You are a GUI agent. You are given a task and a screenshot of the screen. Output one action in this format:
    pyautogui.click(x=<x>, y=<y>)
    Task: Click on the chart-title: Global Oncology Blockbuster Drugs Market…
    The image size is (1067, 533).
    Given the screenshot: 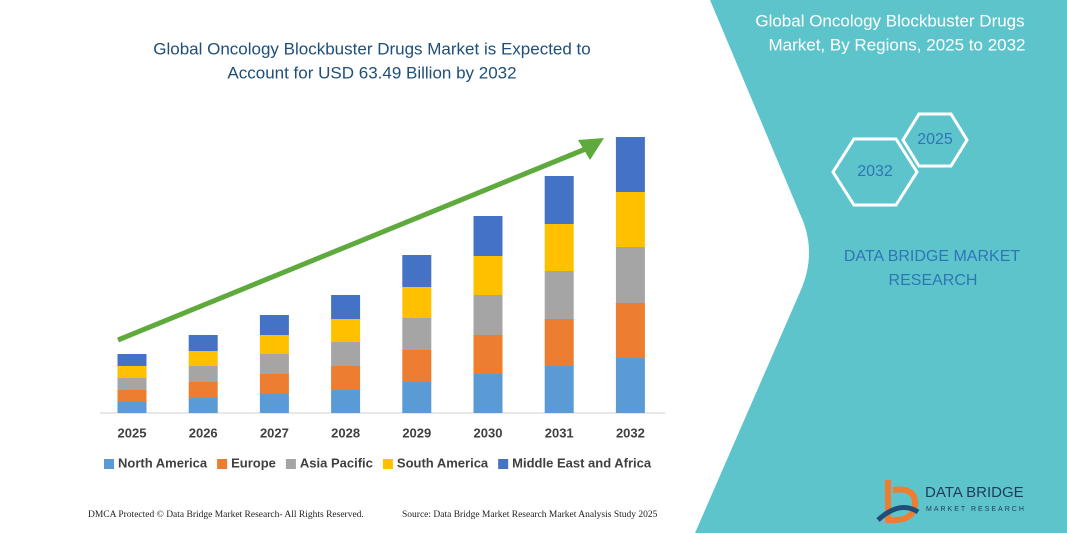 What is the action you would take?
    pyautogui.click(x=371, y=48)
    